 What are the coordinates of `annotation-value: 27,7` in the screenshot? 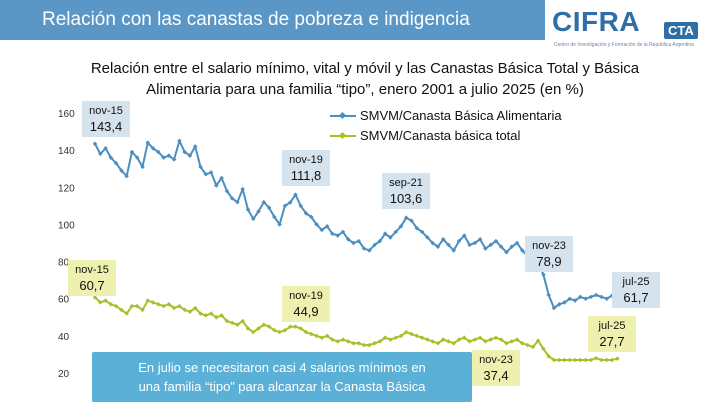 It's located at (611, 341).